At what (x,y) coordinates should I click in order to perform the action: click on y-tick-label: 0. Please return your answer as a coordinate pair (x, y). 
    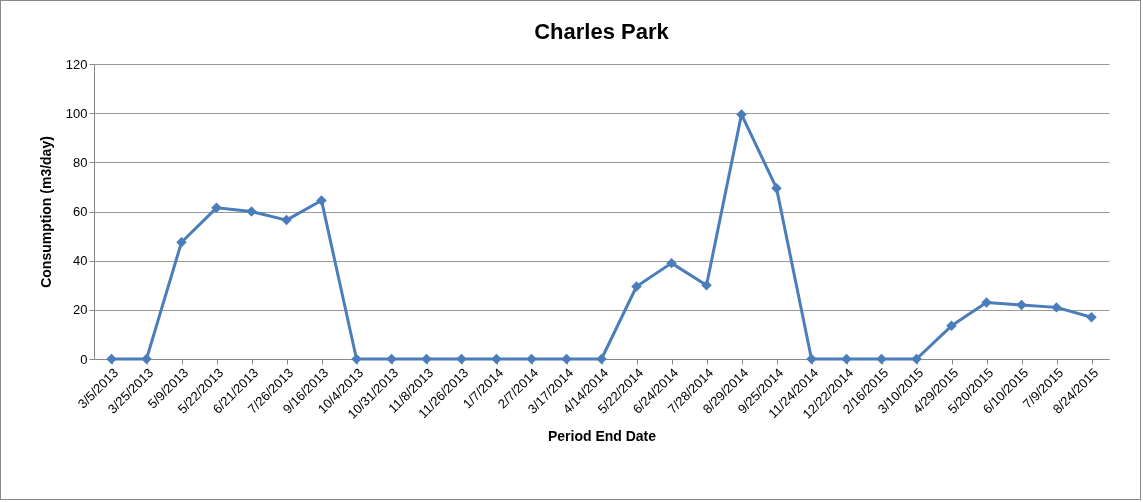
    Looking at the image, I should click on (84, 359).